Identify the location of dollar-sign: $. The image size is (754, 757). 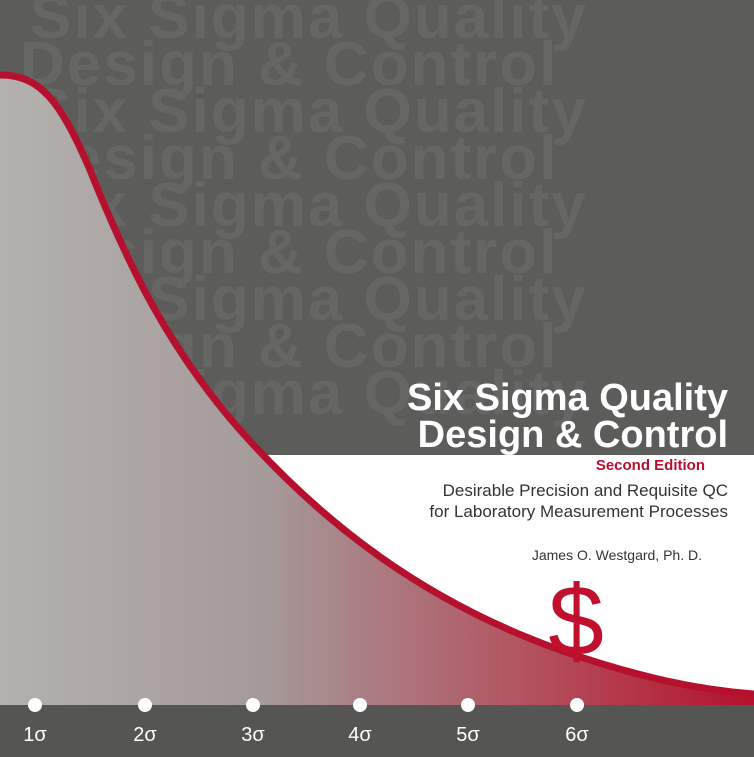
(576, 621).